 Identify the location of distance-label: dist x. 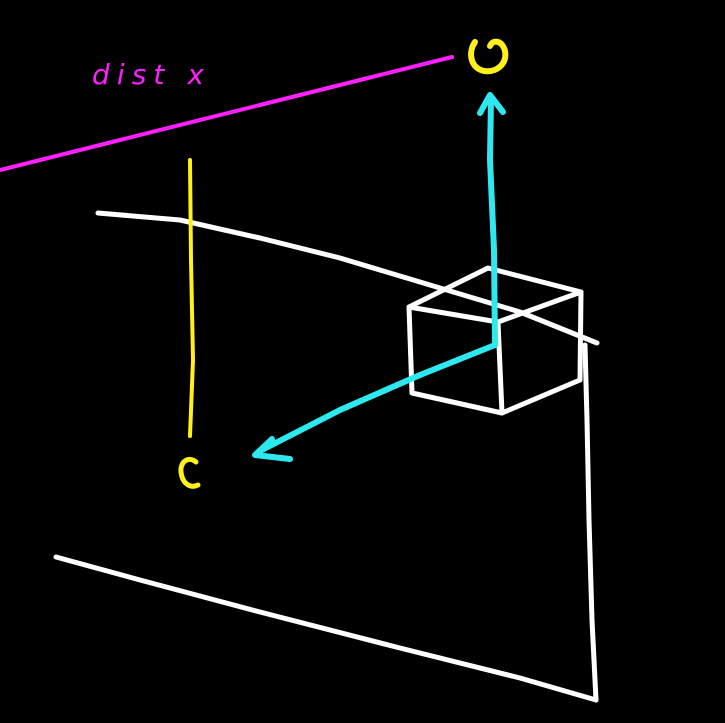
(148, 74).